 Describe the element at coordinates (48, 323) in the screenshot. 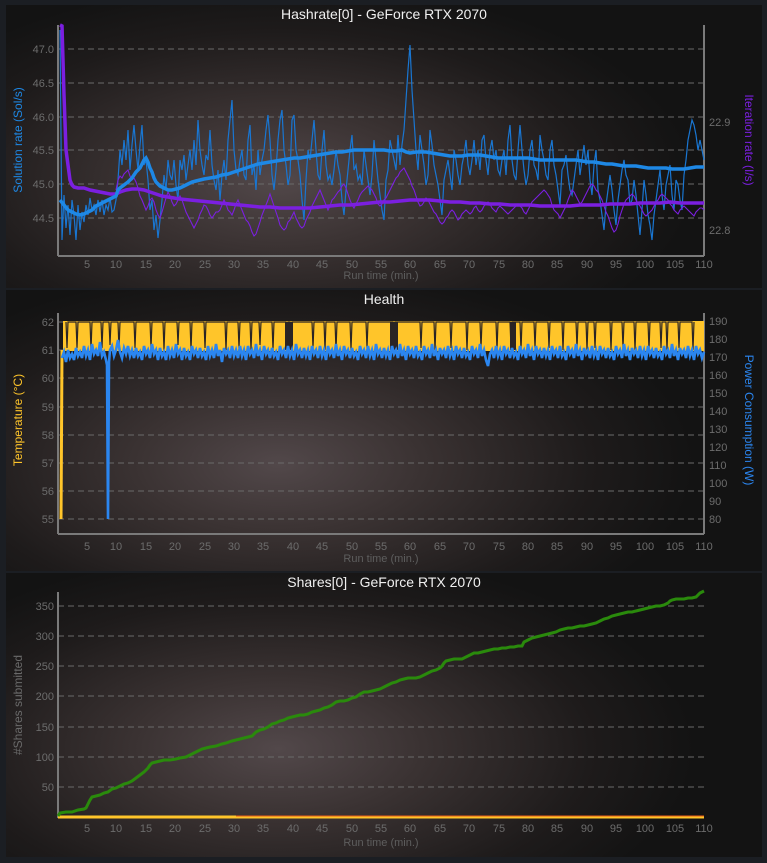

I see `svg-text: 62` at that location.